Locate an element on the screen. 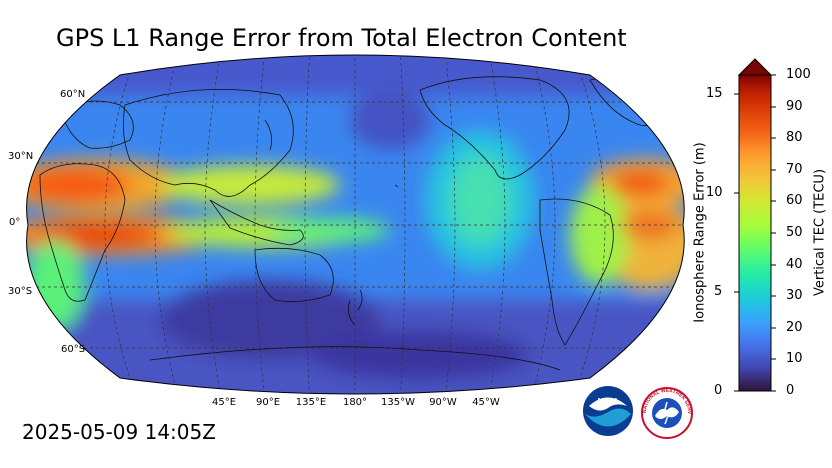 This screenshot has height=468, width=832. lat-label-eq: 0° is located at coordinates (15, 222).